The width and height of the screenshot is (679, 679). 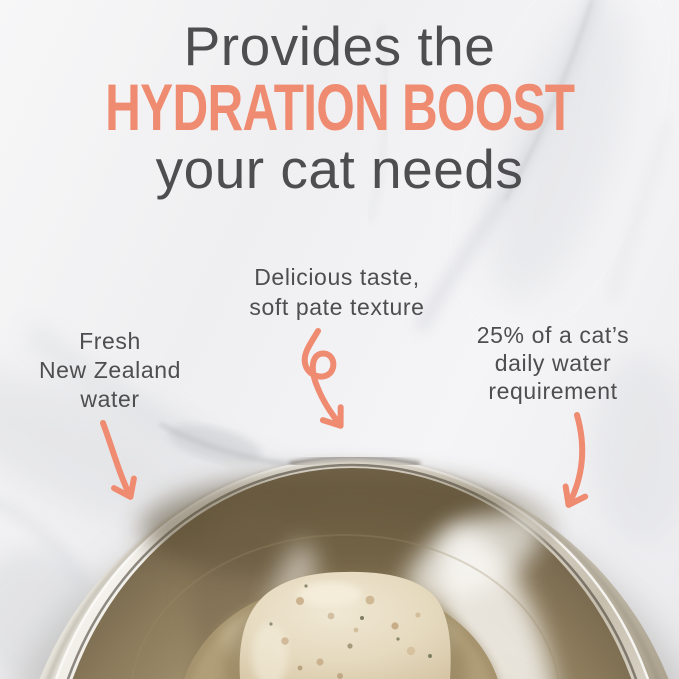 I want to click on callout-water-requirement: 25% of a cat’s daily water requirement, so click(x=553, y=363).